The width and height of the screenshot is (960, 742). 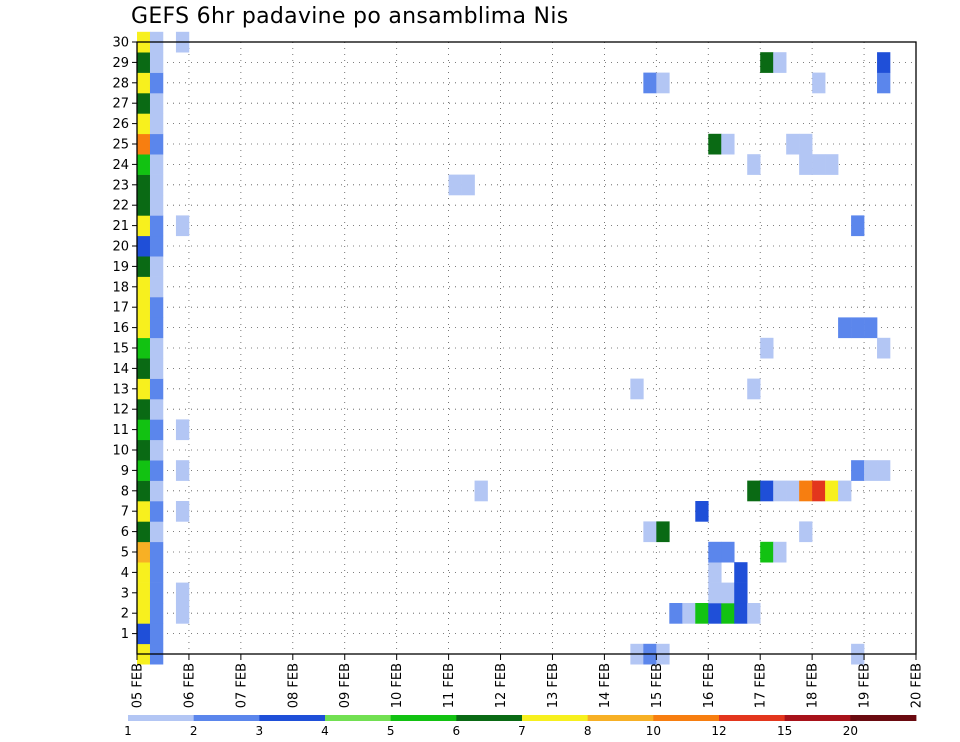 I want to click on y-tick-label: 4, so click(x=125, y=573).